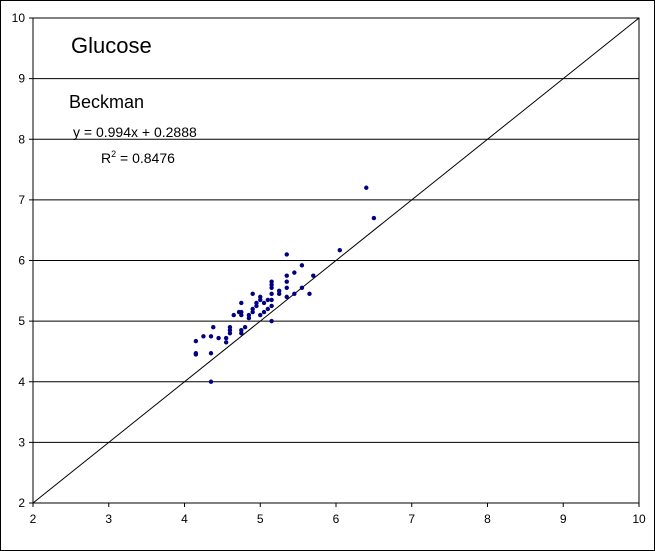 This screenshot has height=551, width=655. What do you see at coordinates (21, 261) in the screenshot?
I see `y-tick-label: 6` at bounding box center [21, 261].